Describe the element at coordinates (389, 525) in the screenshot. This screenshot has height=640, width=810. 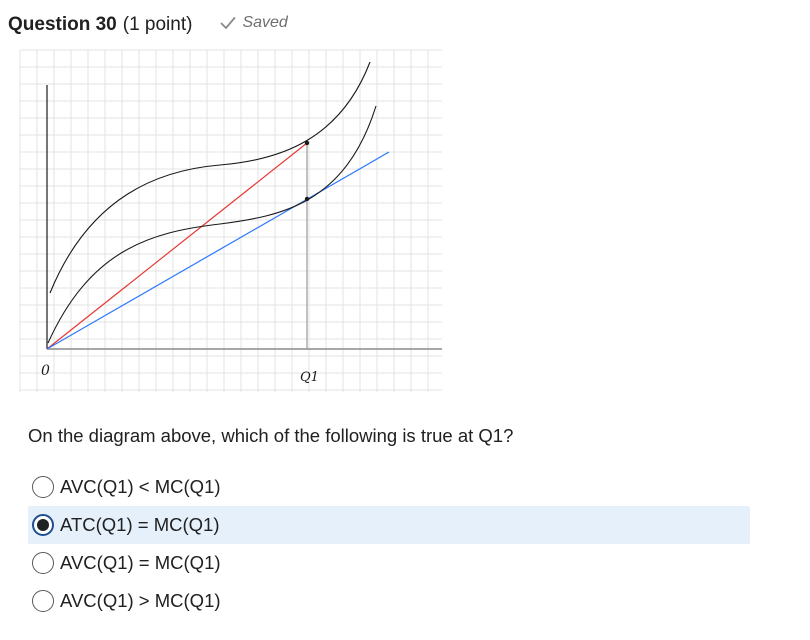
I see `answer-option-selected: ATC(Q1) = MC(Q1)` at that location.